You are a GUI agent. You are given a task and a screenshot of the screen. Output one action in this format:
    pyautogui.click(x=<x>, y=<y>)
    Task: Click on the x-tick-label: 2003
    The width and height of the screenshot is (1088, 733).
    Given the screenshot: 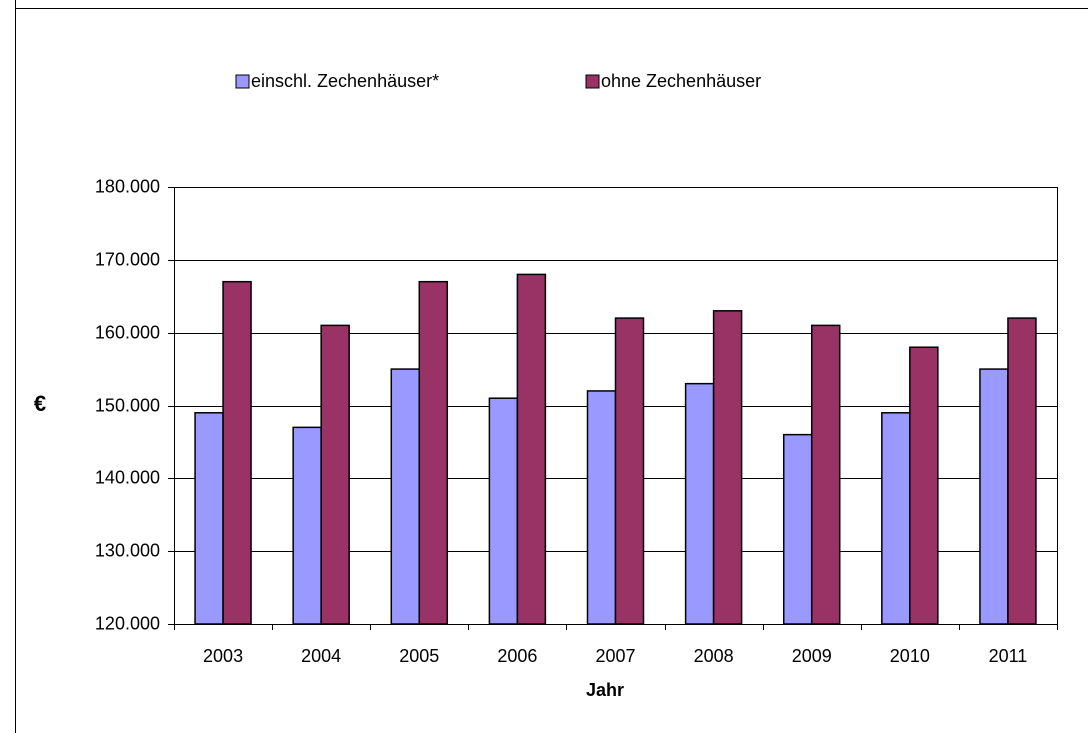 What is the action you would take?
    pyautogui.click(x=223, y=656)
    